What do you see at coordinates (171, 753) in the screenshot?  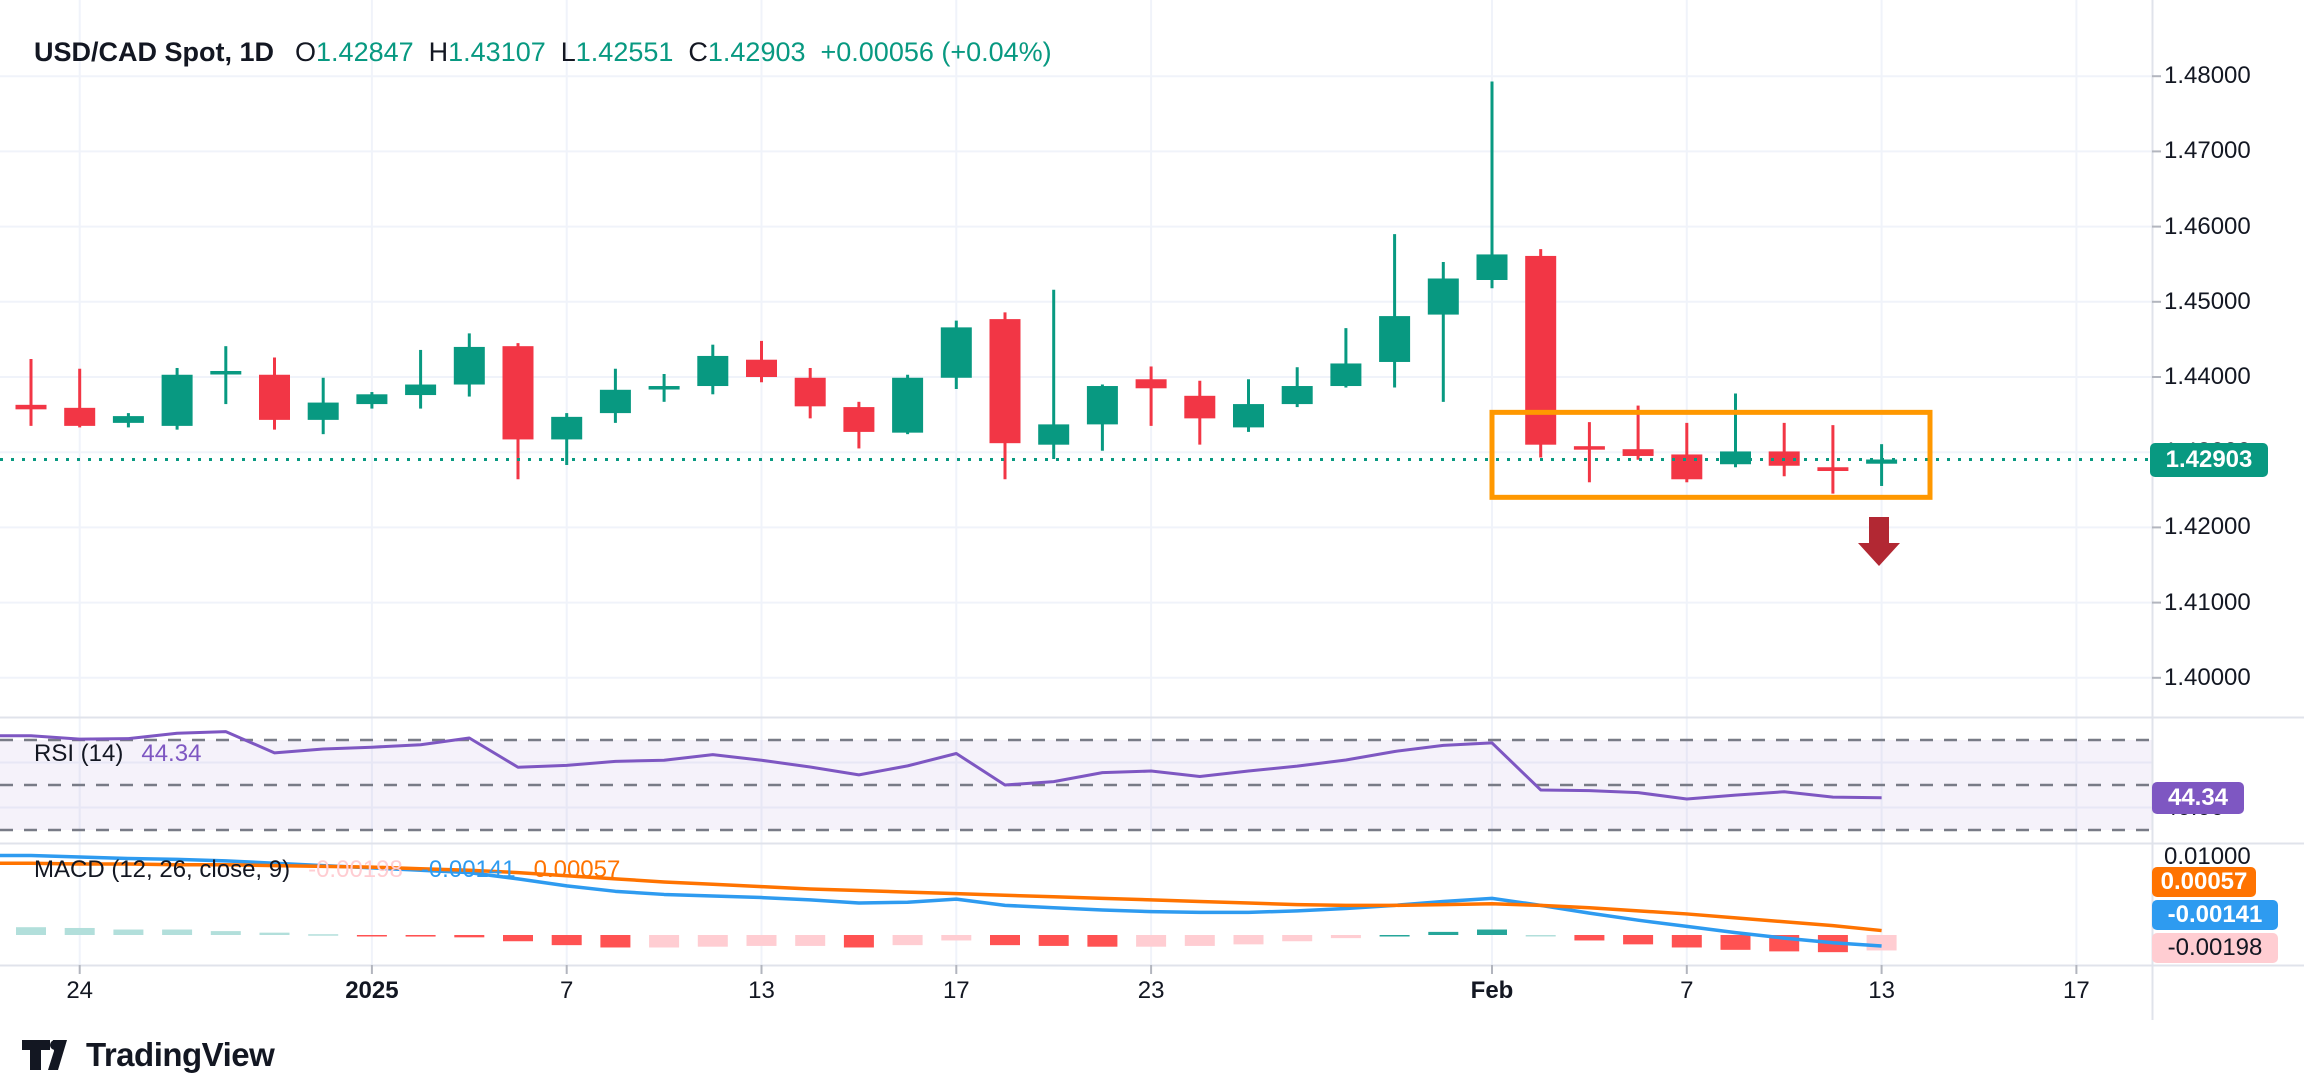 I see `rsi-indicator-value: 44.34` at bounding box center [171, 753].